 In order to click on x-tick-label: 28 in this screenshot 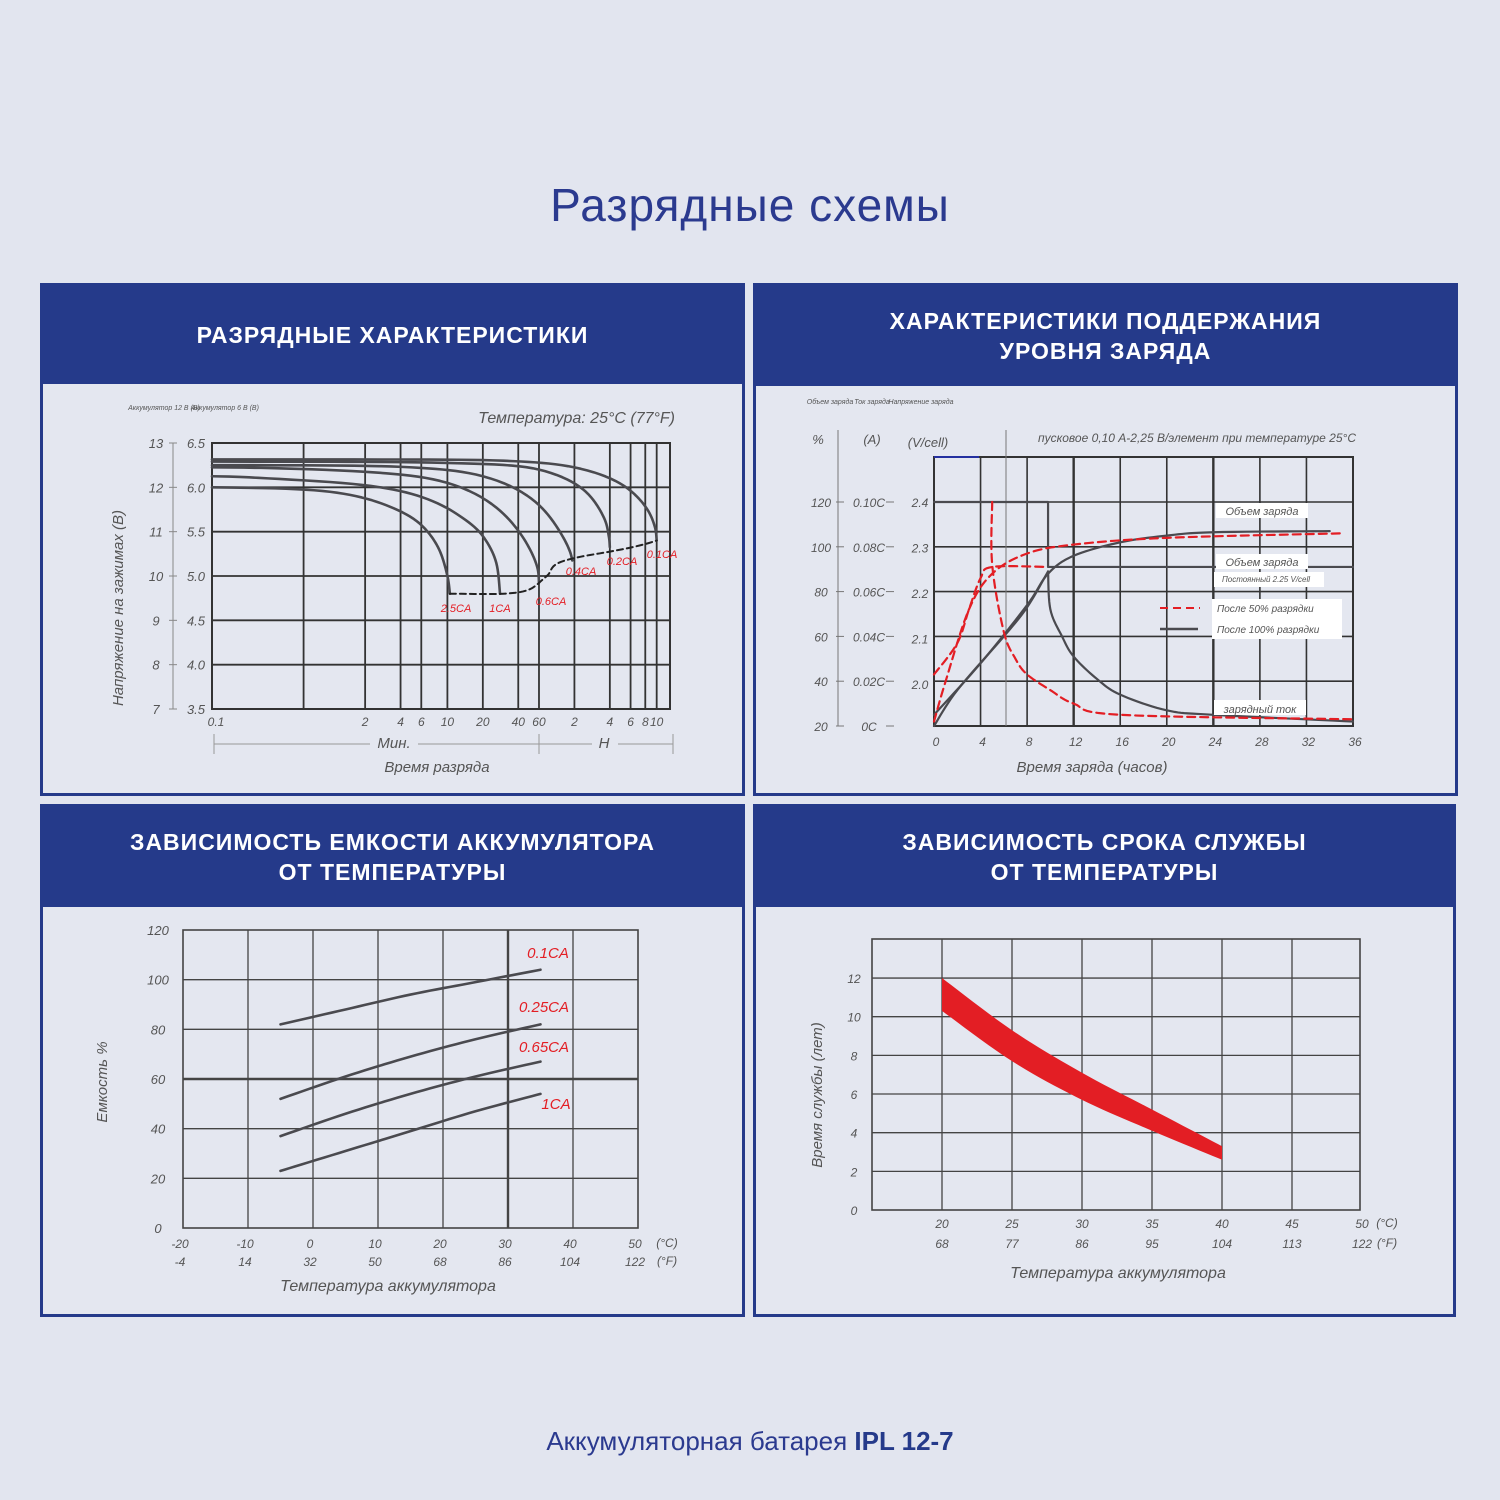, I will do `click(1261, 742)`.